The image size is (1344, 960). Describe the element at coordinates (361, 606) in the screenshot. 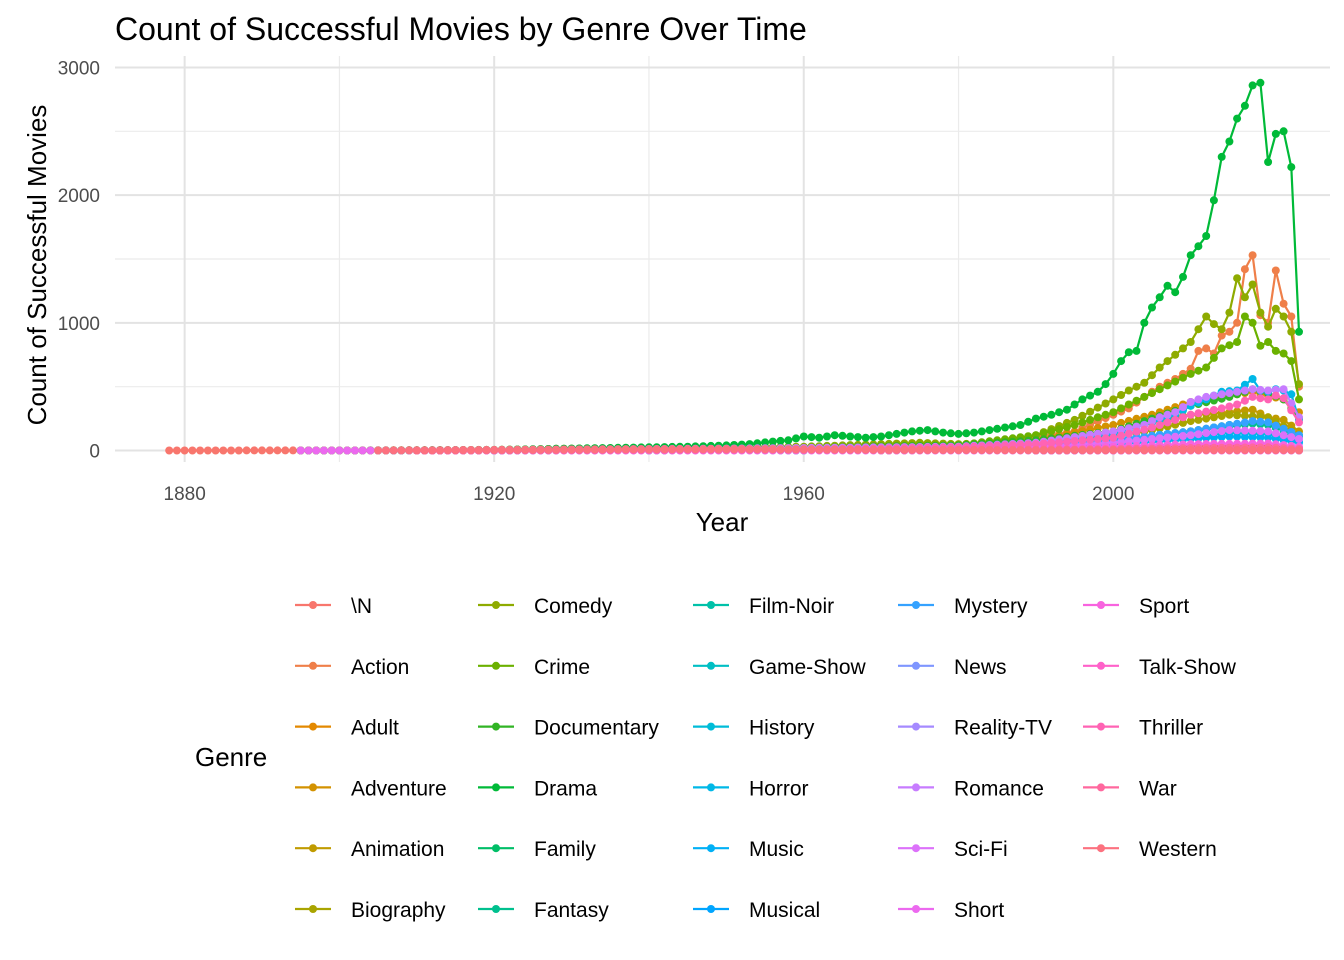

I see `legend-label: \N` at that location.